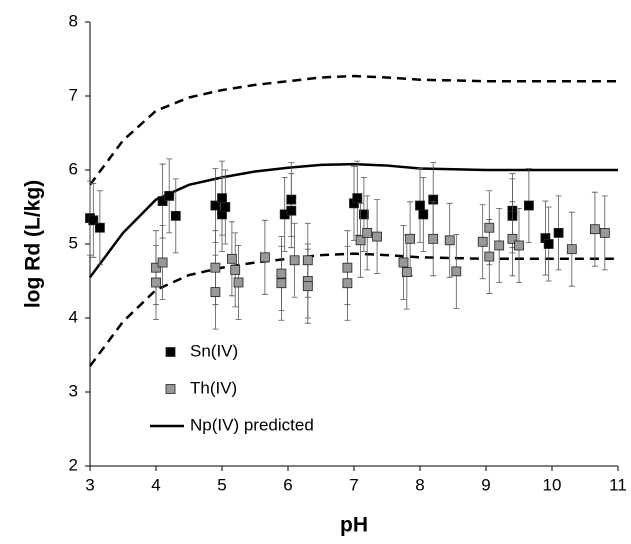  I want to click on y-tick-label: 4, so click(73, 316).